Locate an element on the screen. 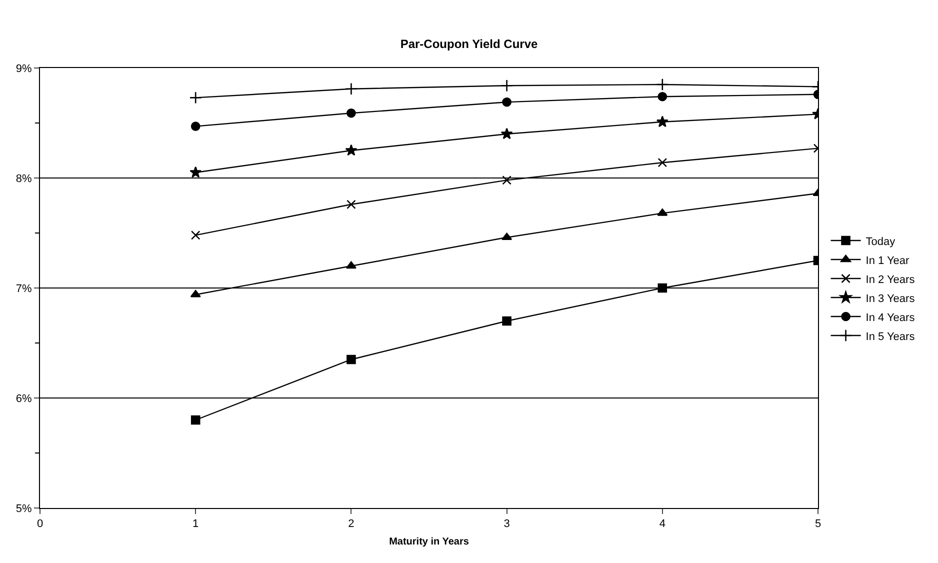  y-tick-label: 8% is located at coordinates (24, 178).